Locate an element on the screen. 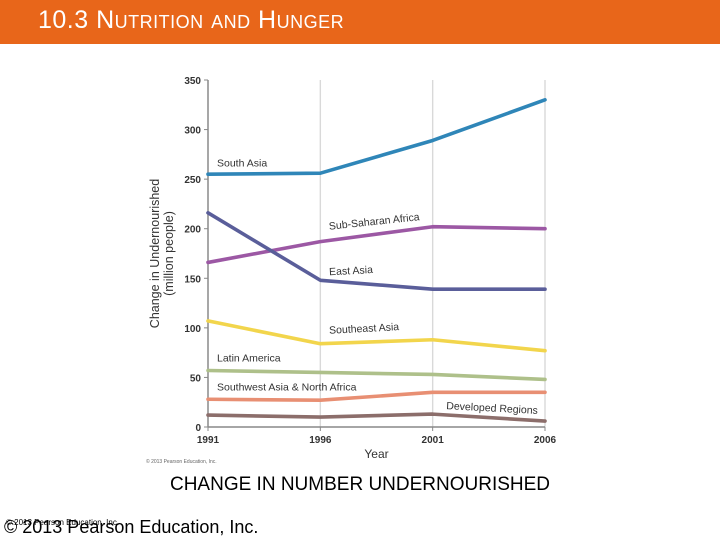 This screenshot has height=540, width=720. series-line-latin-america is located at coordinates (376, 375).